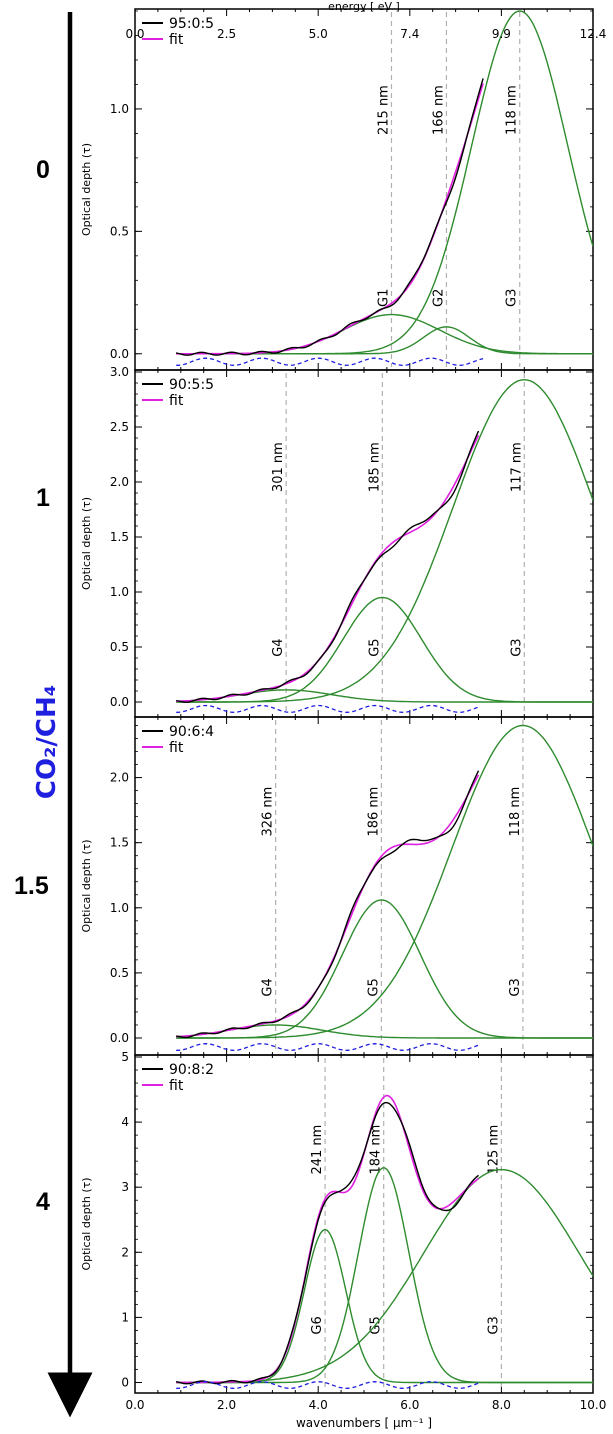 The width and height of the screenshot is (613, 1434). Describe the element at coordinates (516, 467) in the screenshot. I see `wavelength-label: 117 nm` at that location.